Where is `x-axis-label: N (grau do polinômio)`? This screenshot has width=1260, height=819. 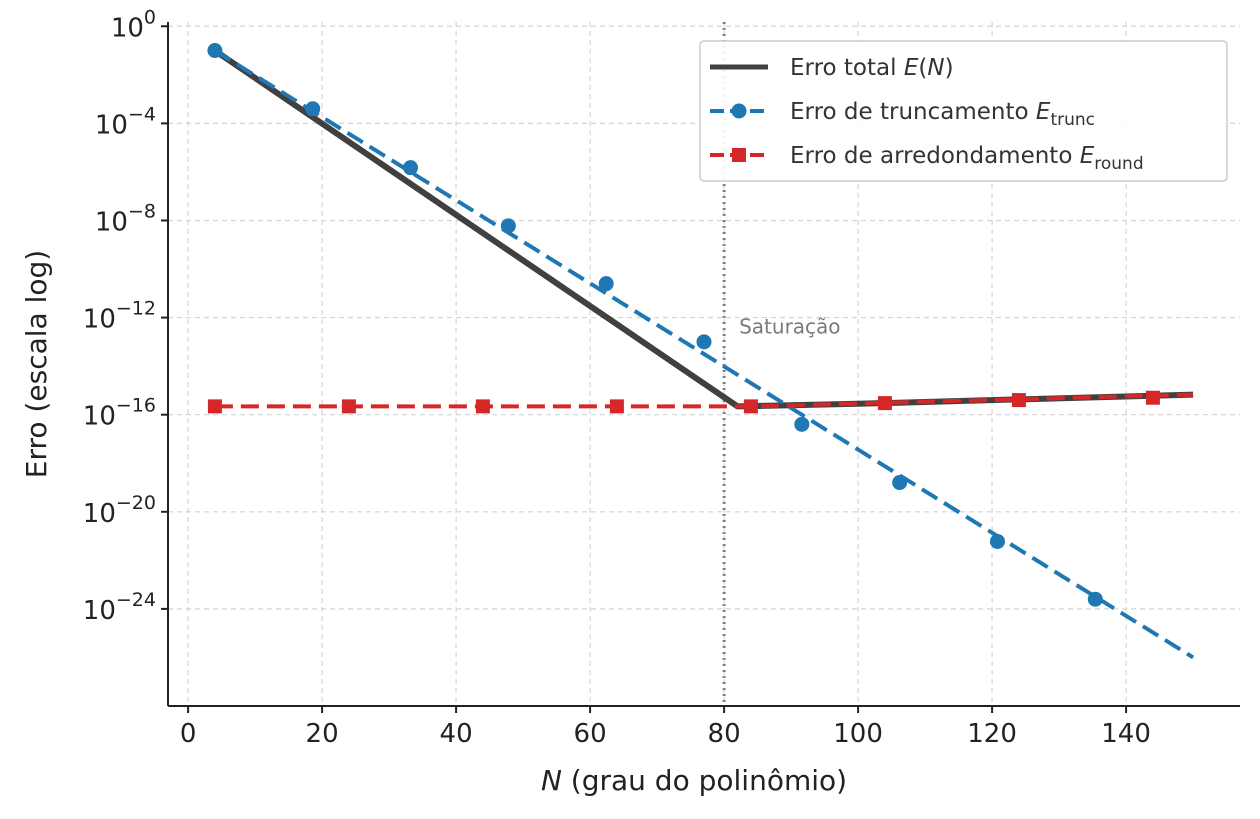 x-axis-label: N (grau do polinômio) is located at coordinates (694, 780).